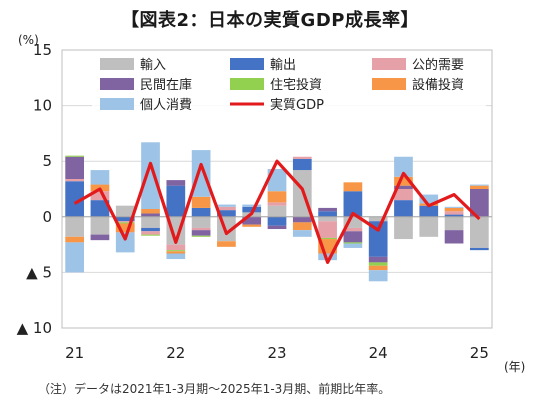  Describe the element at coordinates (166, 105) in the screenshot. I see `legend-label: 個人消費` at that location.